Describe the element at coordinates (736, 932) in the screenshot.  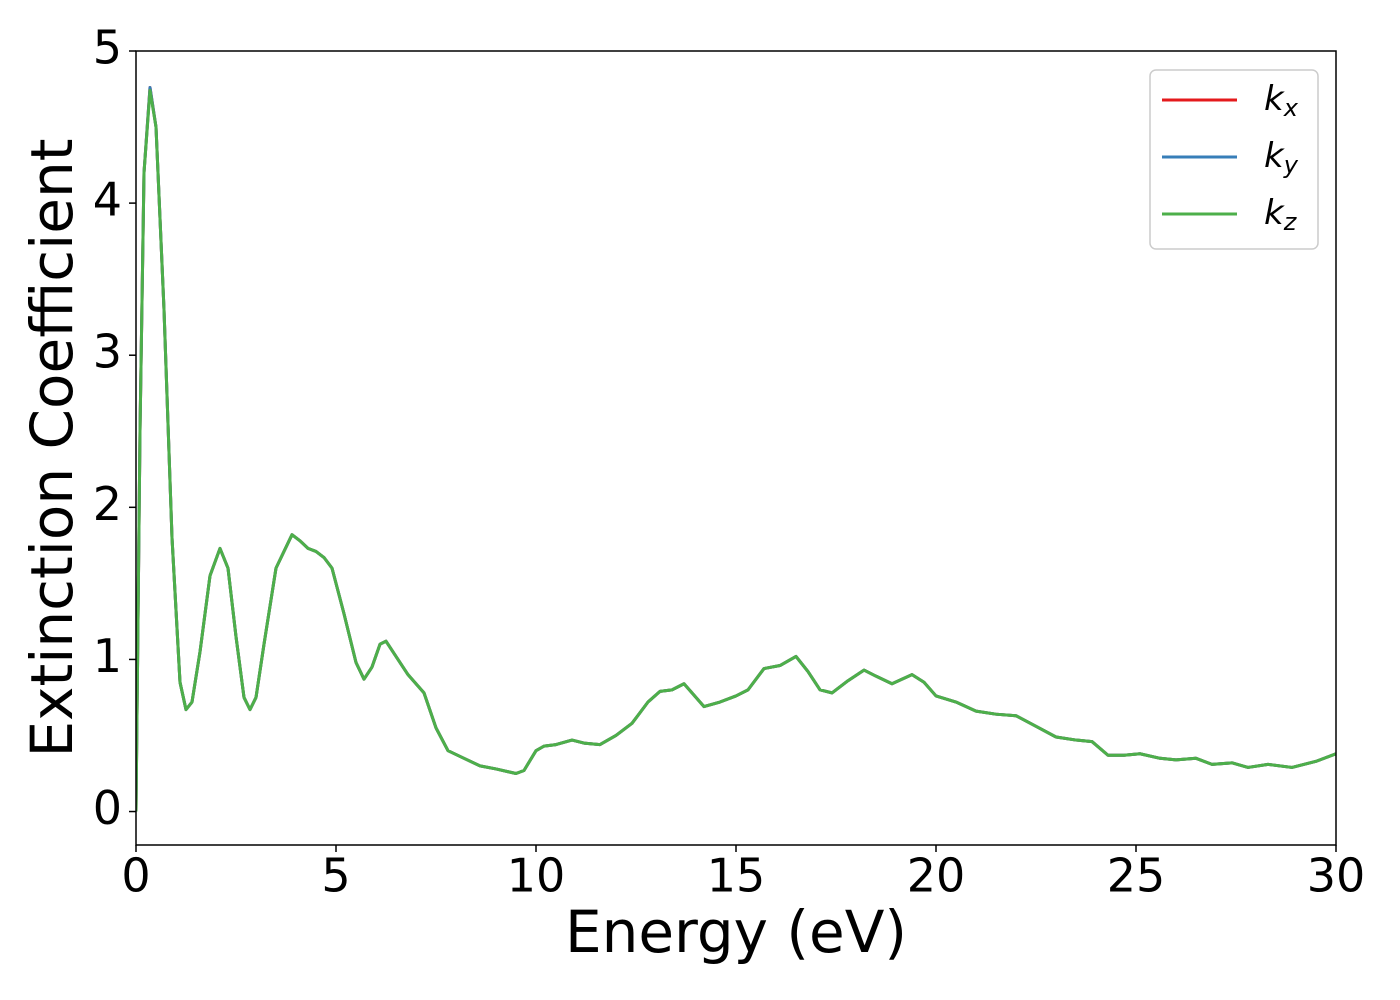
I see `x-axis-label: Energy (eV)` at that location.